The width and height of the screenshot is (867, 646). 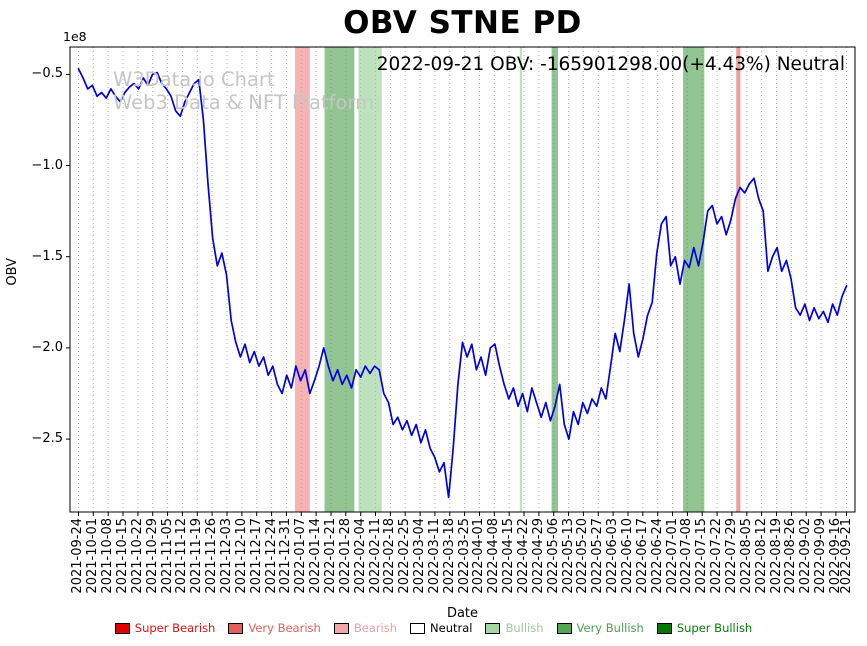 What do you see at coordinates (538, 556) in the screenshot?
I see `x-tick-label: 2022-04-29` at bounding box center [538, 556].